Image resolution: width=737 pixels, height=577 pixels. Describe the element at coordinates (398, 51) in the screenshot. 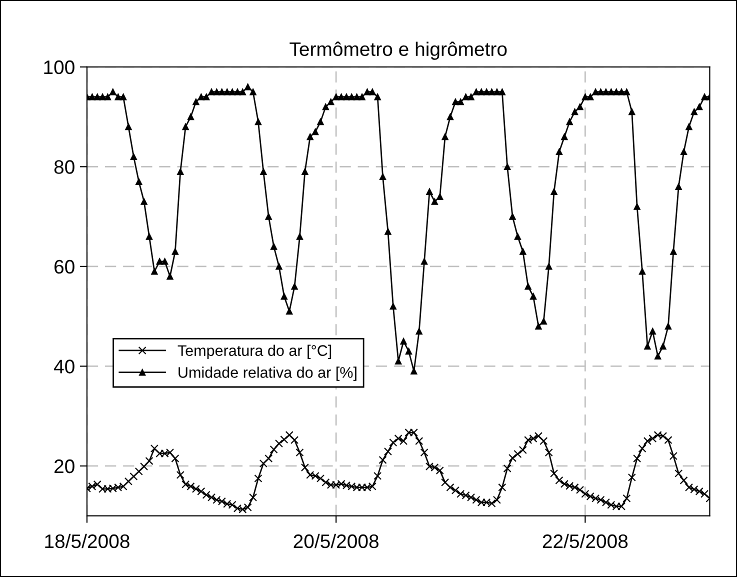

I see `chart-title: Termômetro e higrômetro` at that location.